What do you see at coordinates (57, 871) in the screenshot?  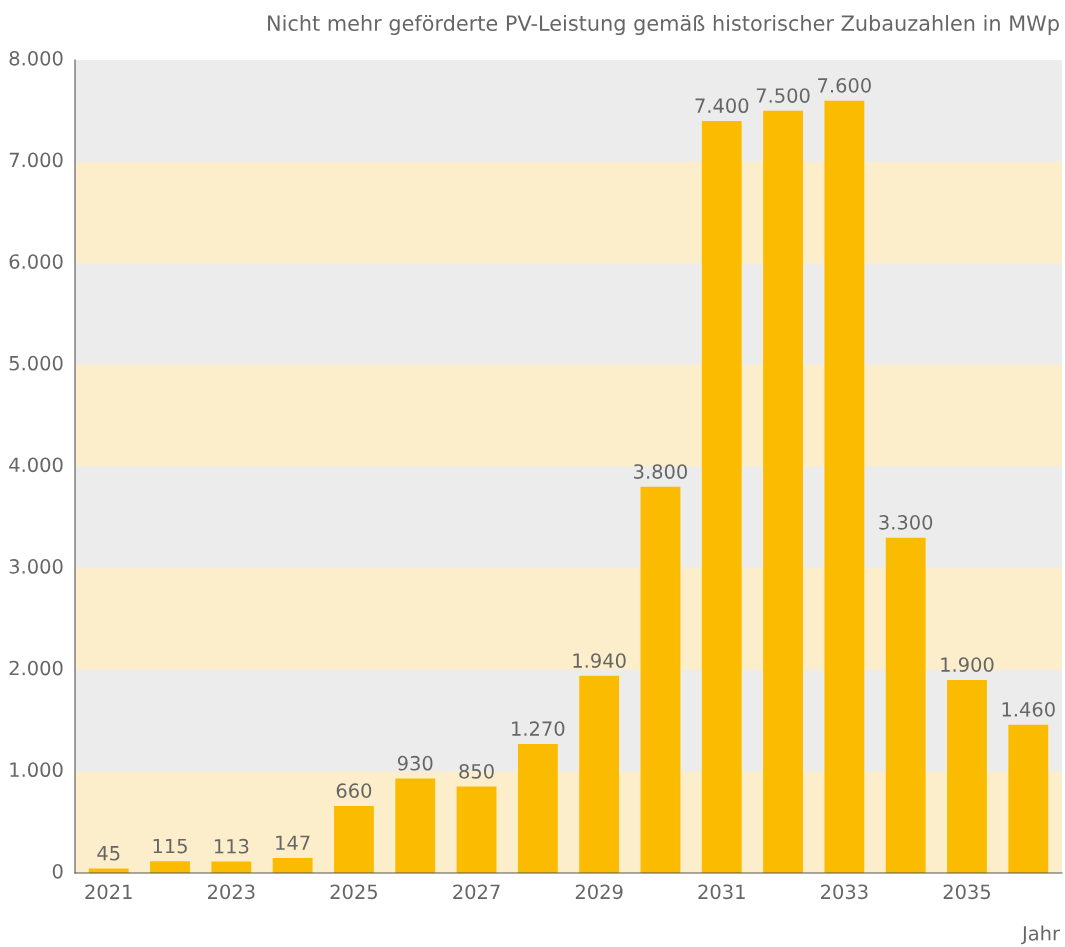 I see `y-tick-label: 0` at bounding box center [57, 871].